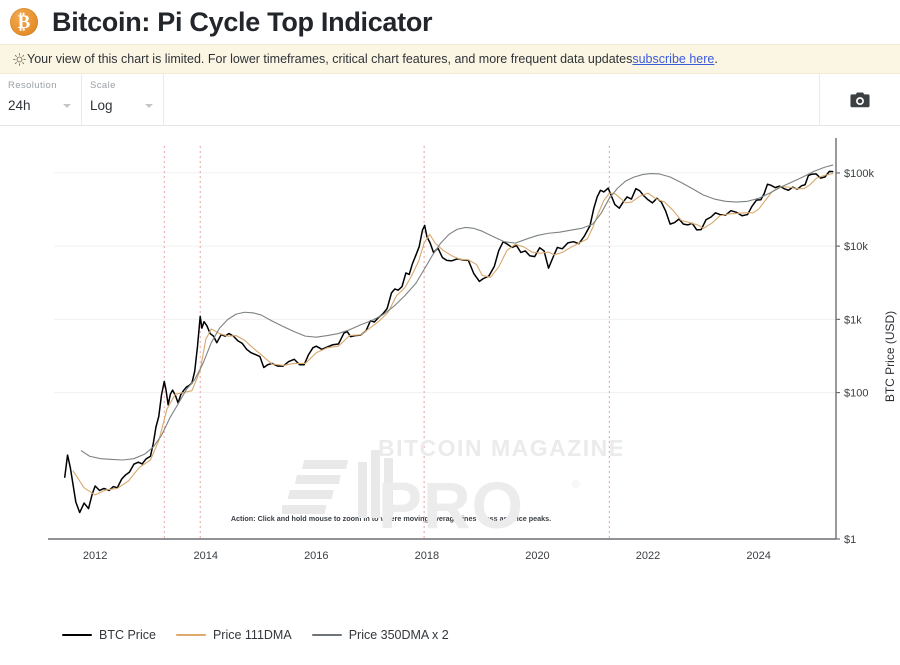 This screenshot has height=665, width=900. I want to click on subscribe-here-link: subscribe here, so click(673, 59).